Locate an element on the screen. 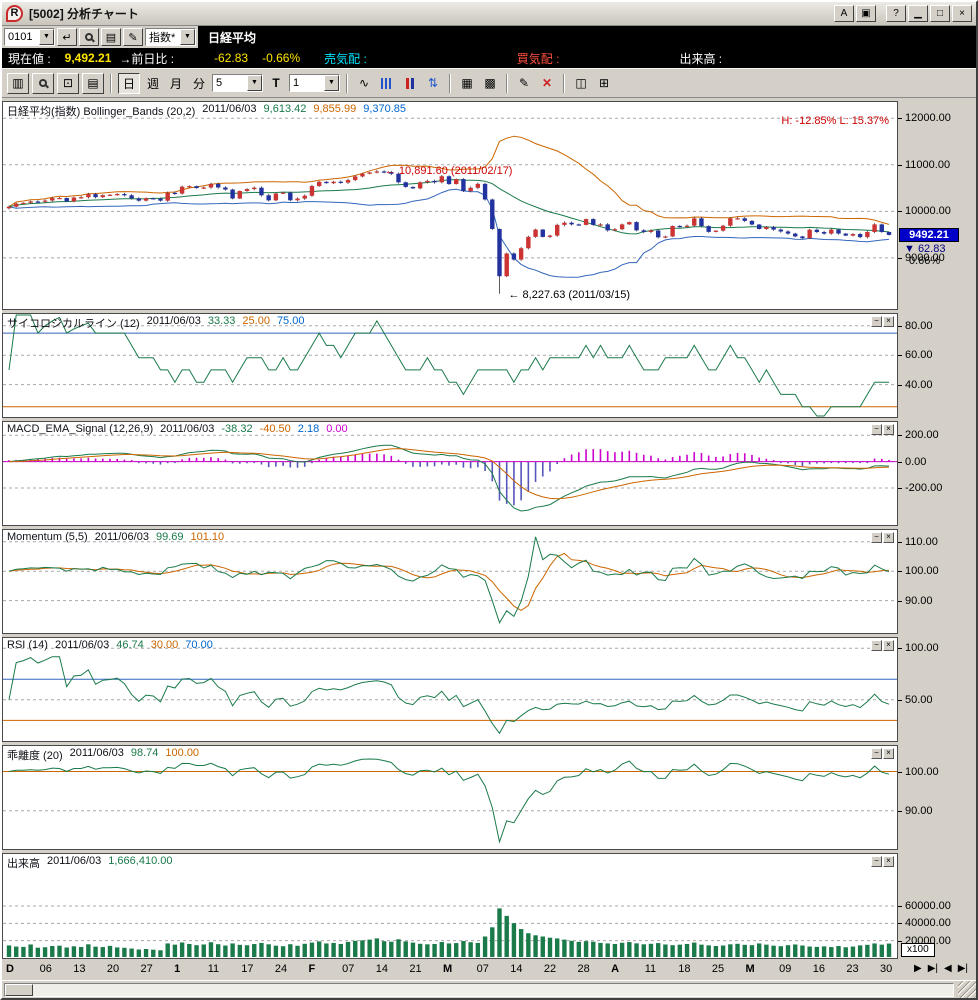  symbol-search-button is located at coordinates (89, 37).